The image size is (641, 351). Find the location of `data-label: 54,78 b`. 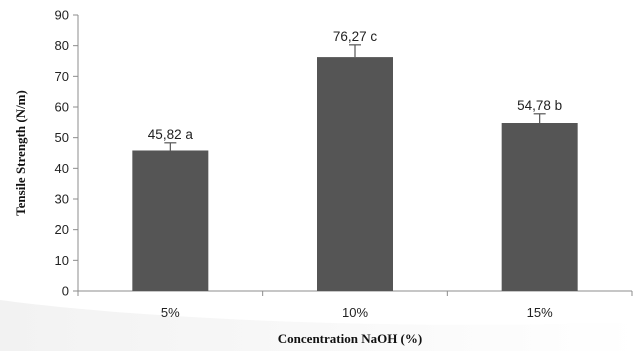

data-label: 54,78 b is located at coordinates (539, 105).